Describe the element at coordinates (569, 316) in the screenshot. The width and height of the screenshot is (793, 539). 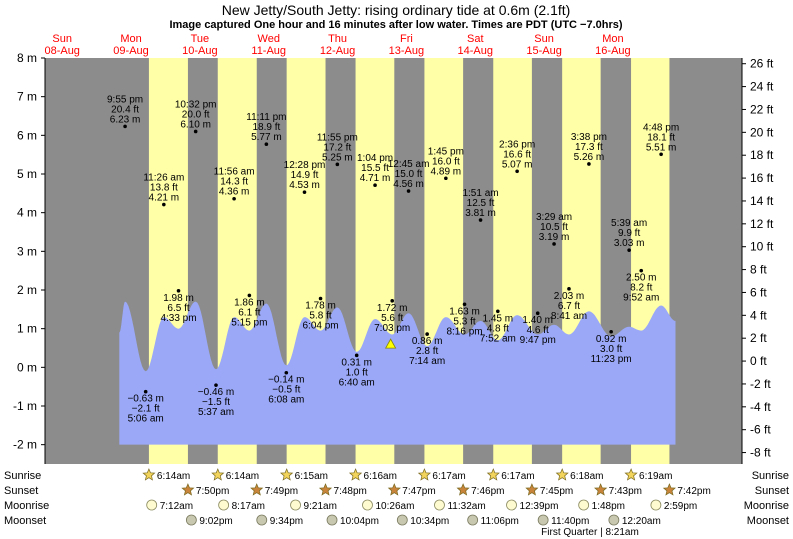
I see `tide-label-25-2: 8:41 am` at that location.